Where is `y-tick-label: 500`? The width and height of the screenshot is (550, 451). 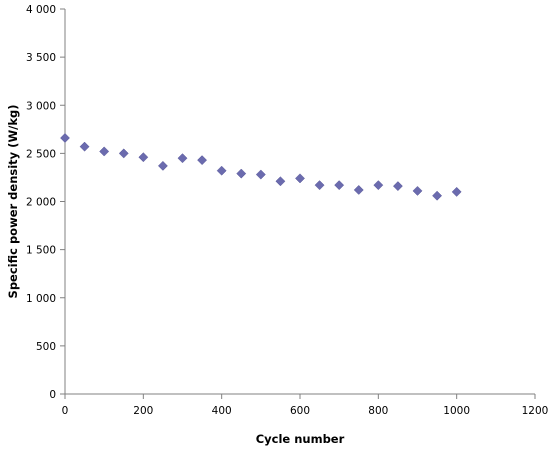
y-tick-label: 500 is located at coordinates (46, 347).